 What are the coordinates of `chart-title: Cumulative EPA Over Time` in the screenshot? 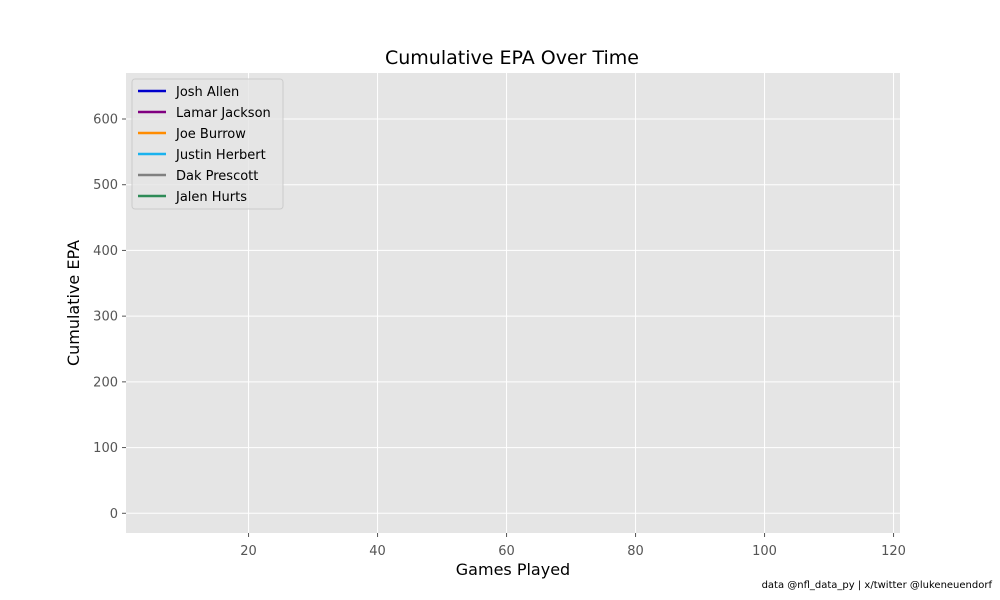 It's located at (512, 58).